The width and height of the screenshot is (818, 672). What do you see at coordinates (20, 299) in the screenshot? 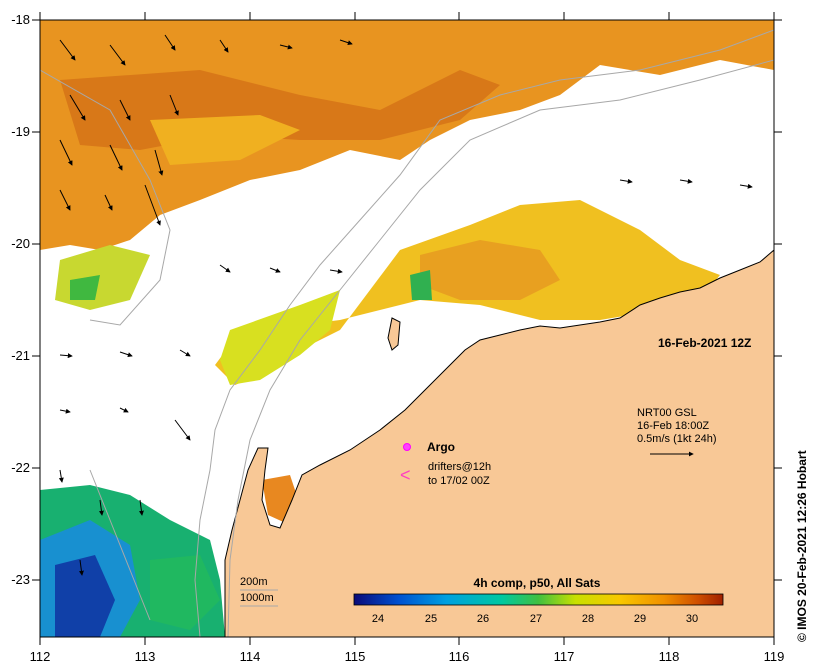
I see `y-tick-labels: -18 -19 -20 -21 -22 -23` at bounding box center [20, 299].